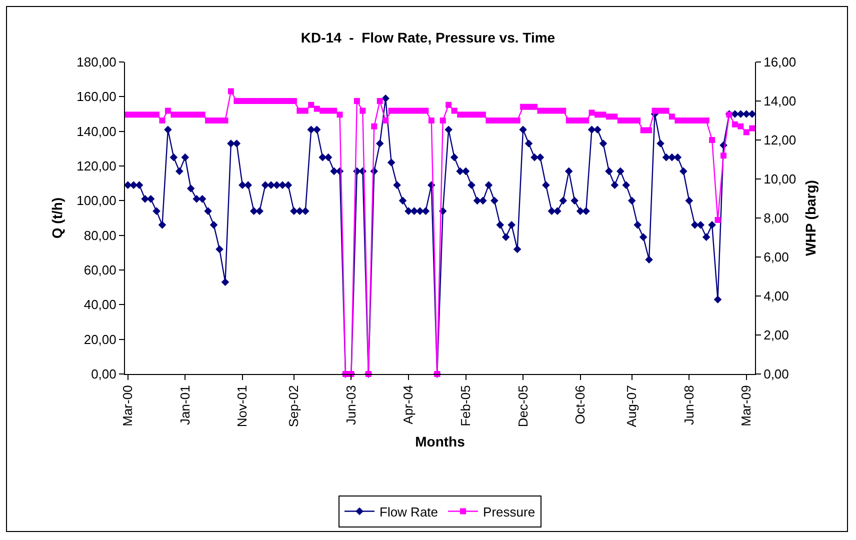 The height and width of the screenshot is (540, 856). I want to click on y-tick-label: 80,00, so click(100, 235).